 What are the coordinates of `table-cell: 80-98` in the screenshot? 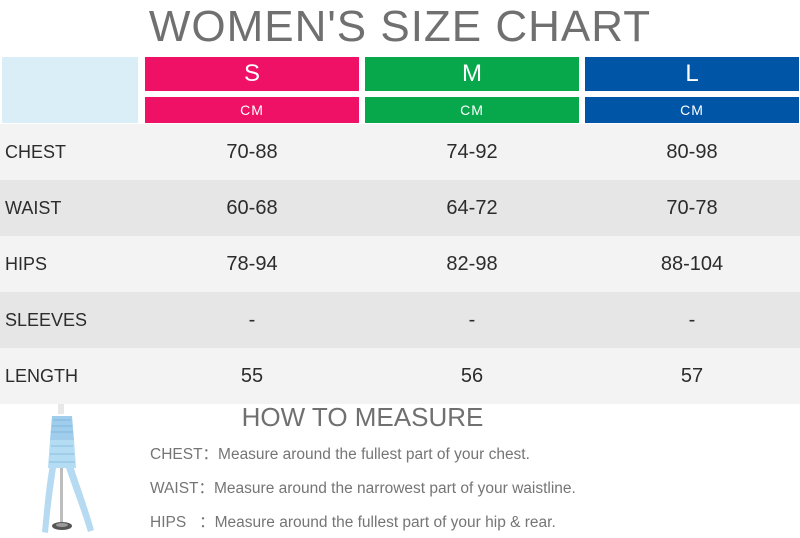 It's located at (692, 151).